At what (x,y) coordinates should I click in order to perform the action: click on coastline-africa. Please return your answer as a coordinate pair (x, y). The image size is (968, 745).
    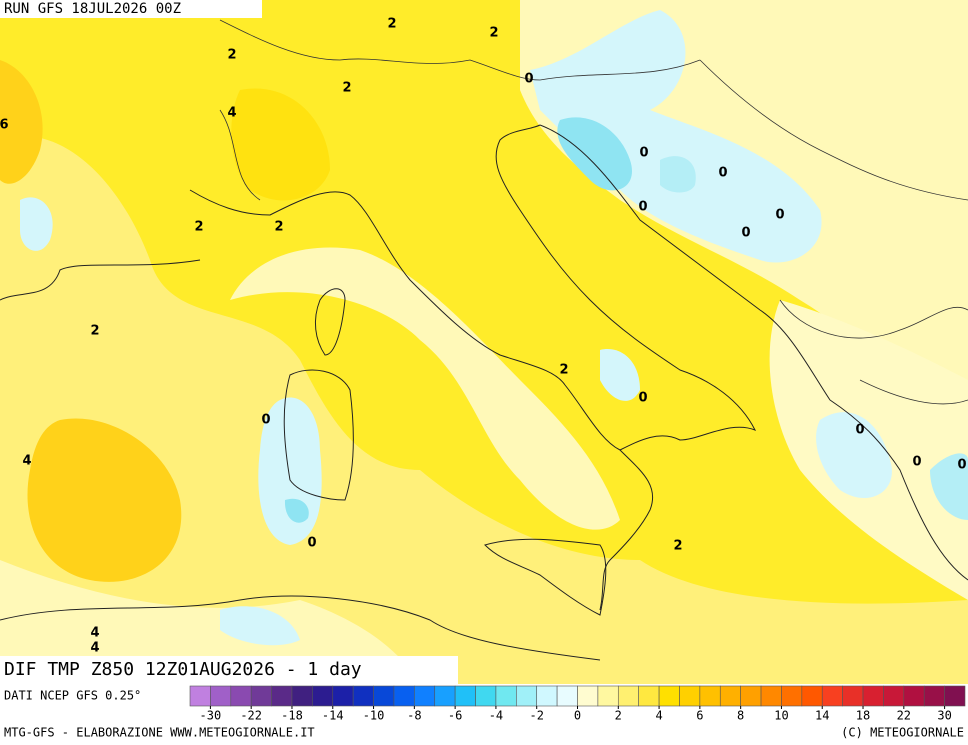
    Looking at the image, I should click on (300, 628).